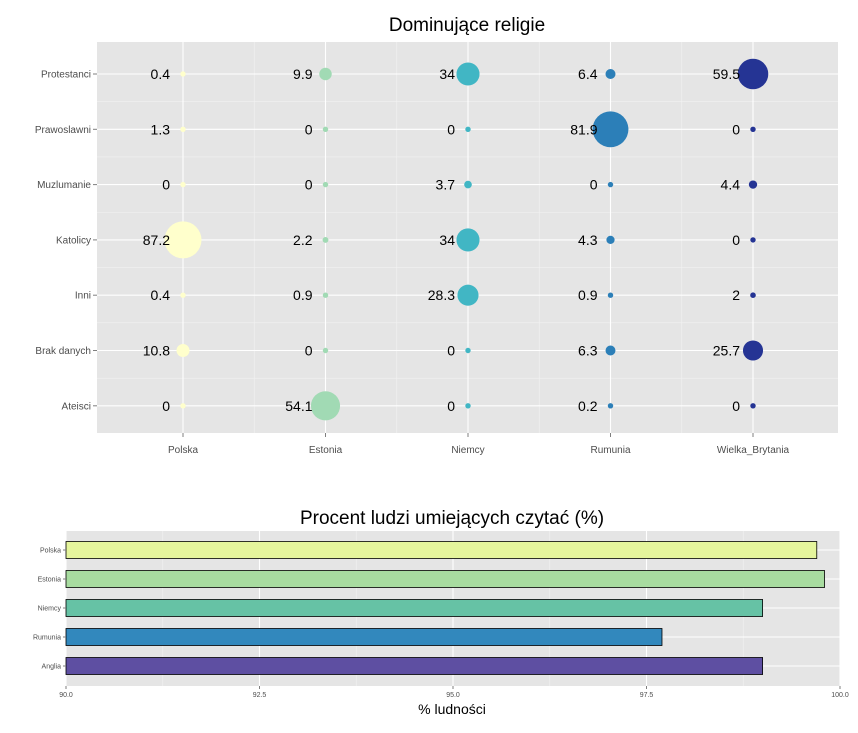  Describe the element at coordinates (610, 240) in the screenshot. I see `bubble-rumunia-katolicy` at that location.